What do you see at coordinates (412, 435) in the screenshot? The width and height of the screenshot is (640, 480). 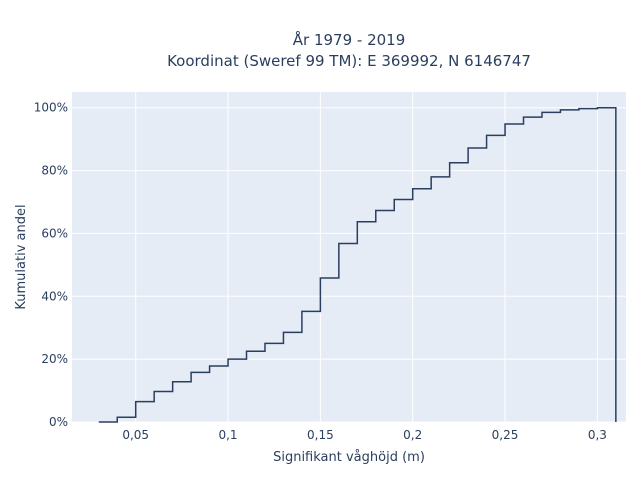 I see `x-tick-label: 0,2` at bounding box center [412, 435].